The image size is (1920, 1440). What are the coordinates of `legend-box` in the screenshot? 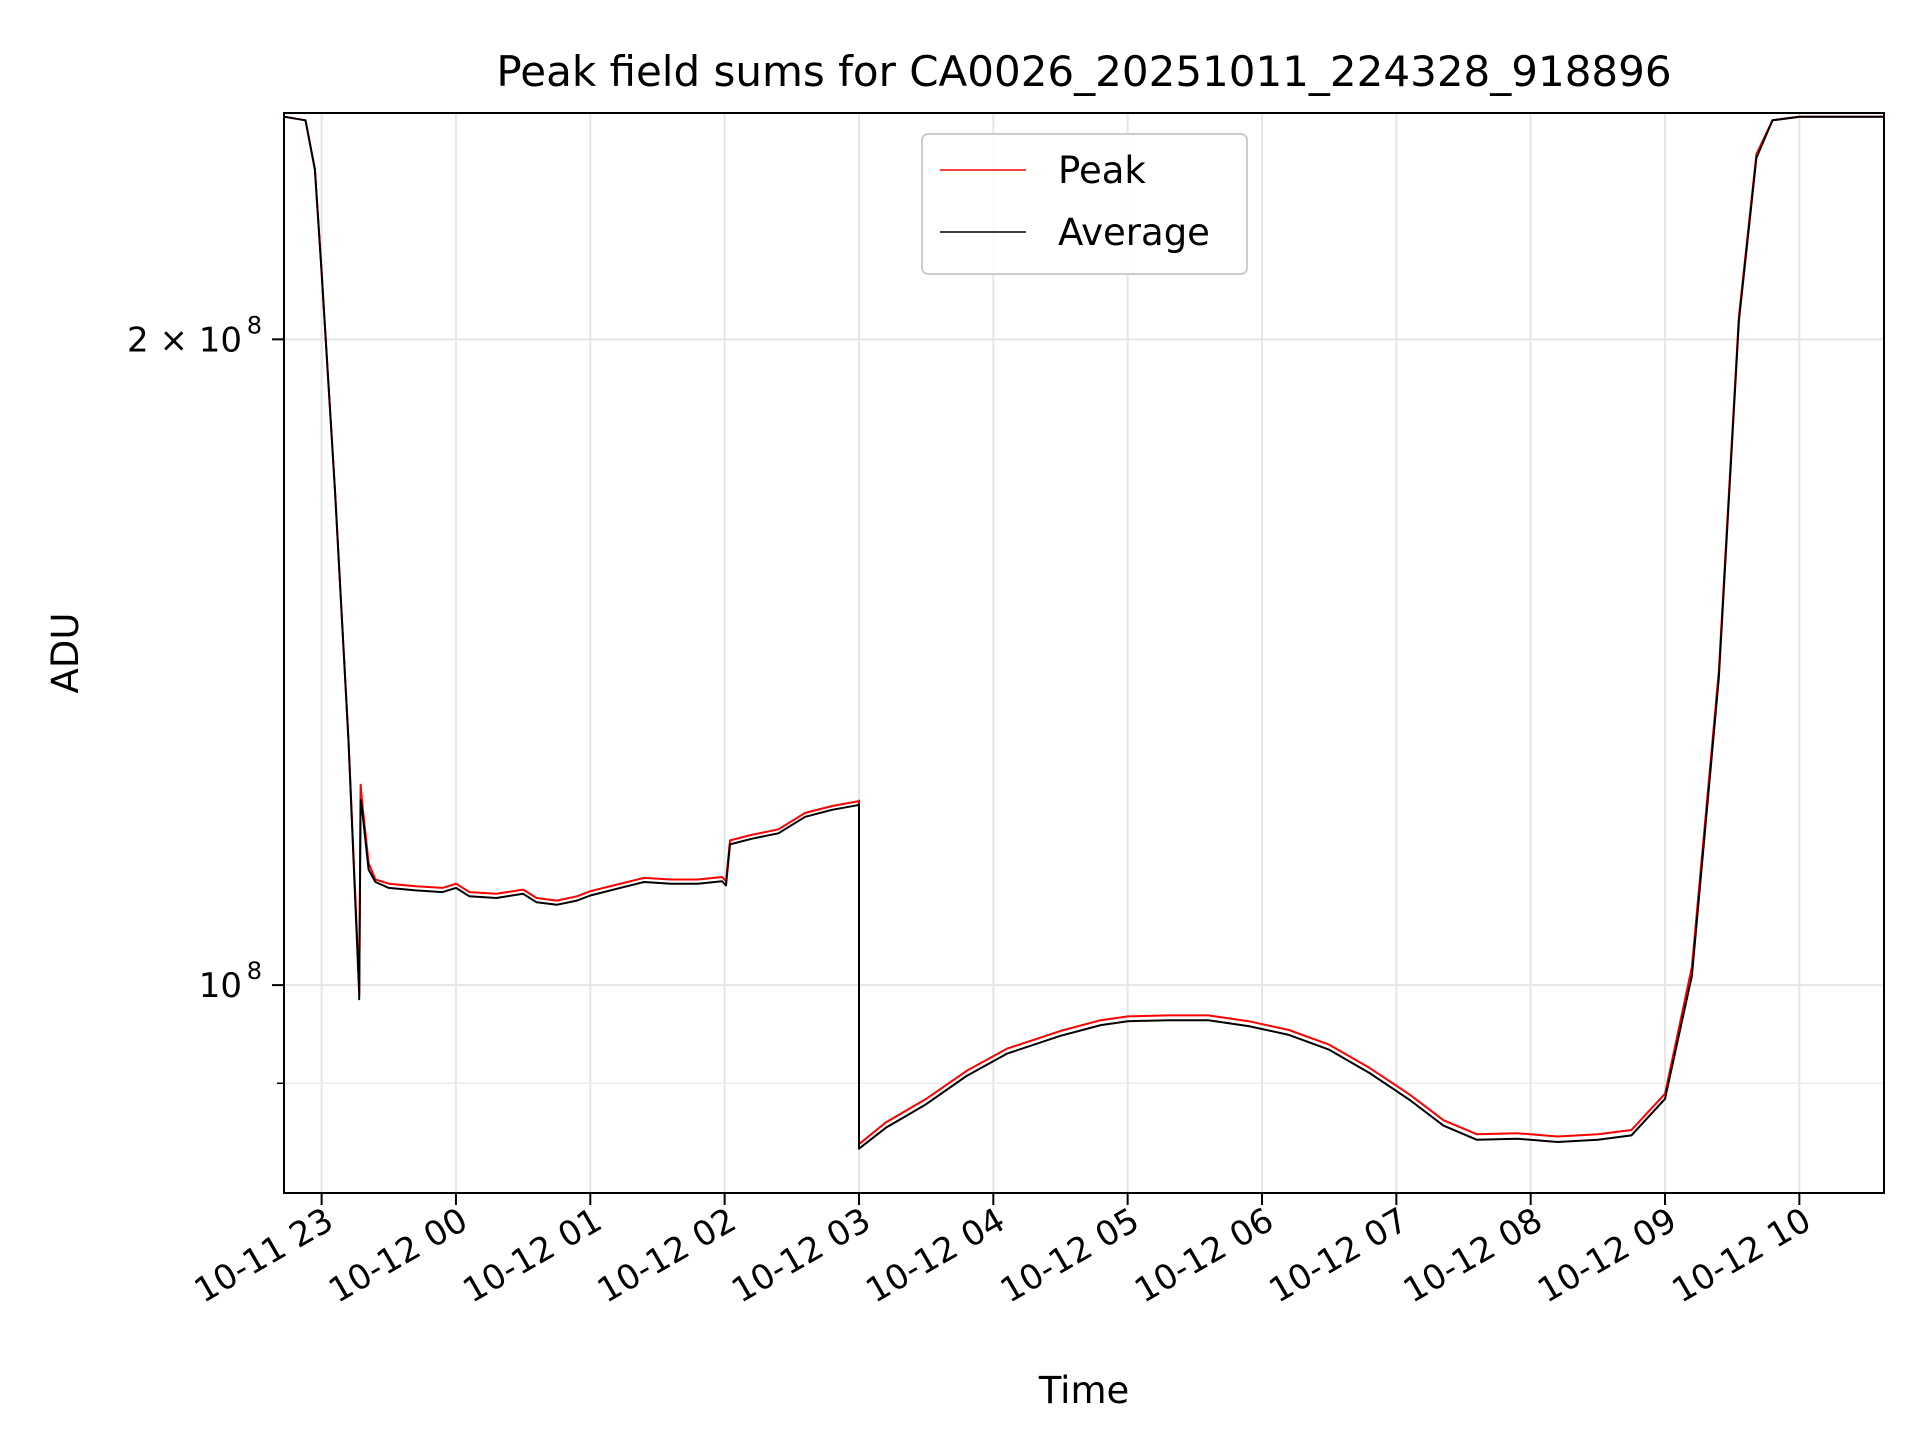 It's located at (1084, 204).